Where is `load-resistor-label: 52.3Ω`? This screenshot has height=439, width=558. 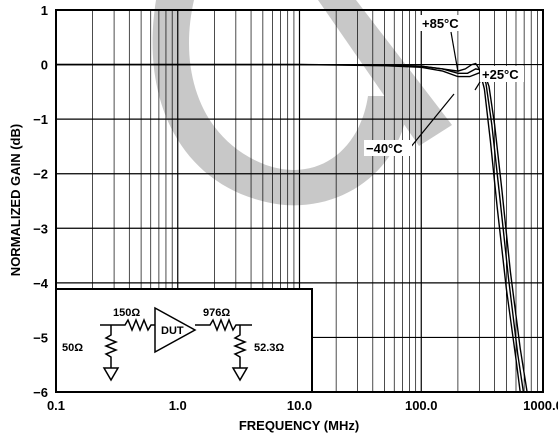
load-resistor-label: 52.3Ω is located at coordinates (269, 348).